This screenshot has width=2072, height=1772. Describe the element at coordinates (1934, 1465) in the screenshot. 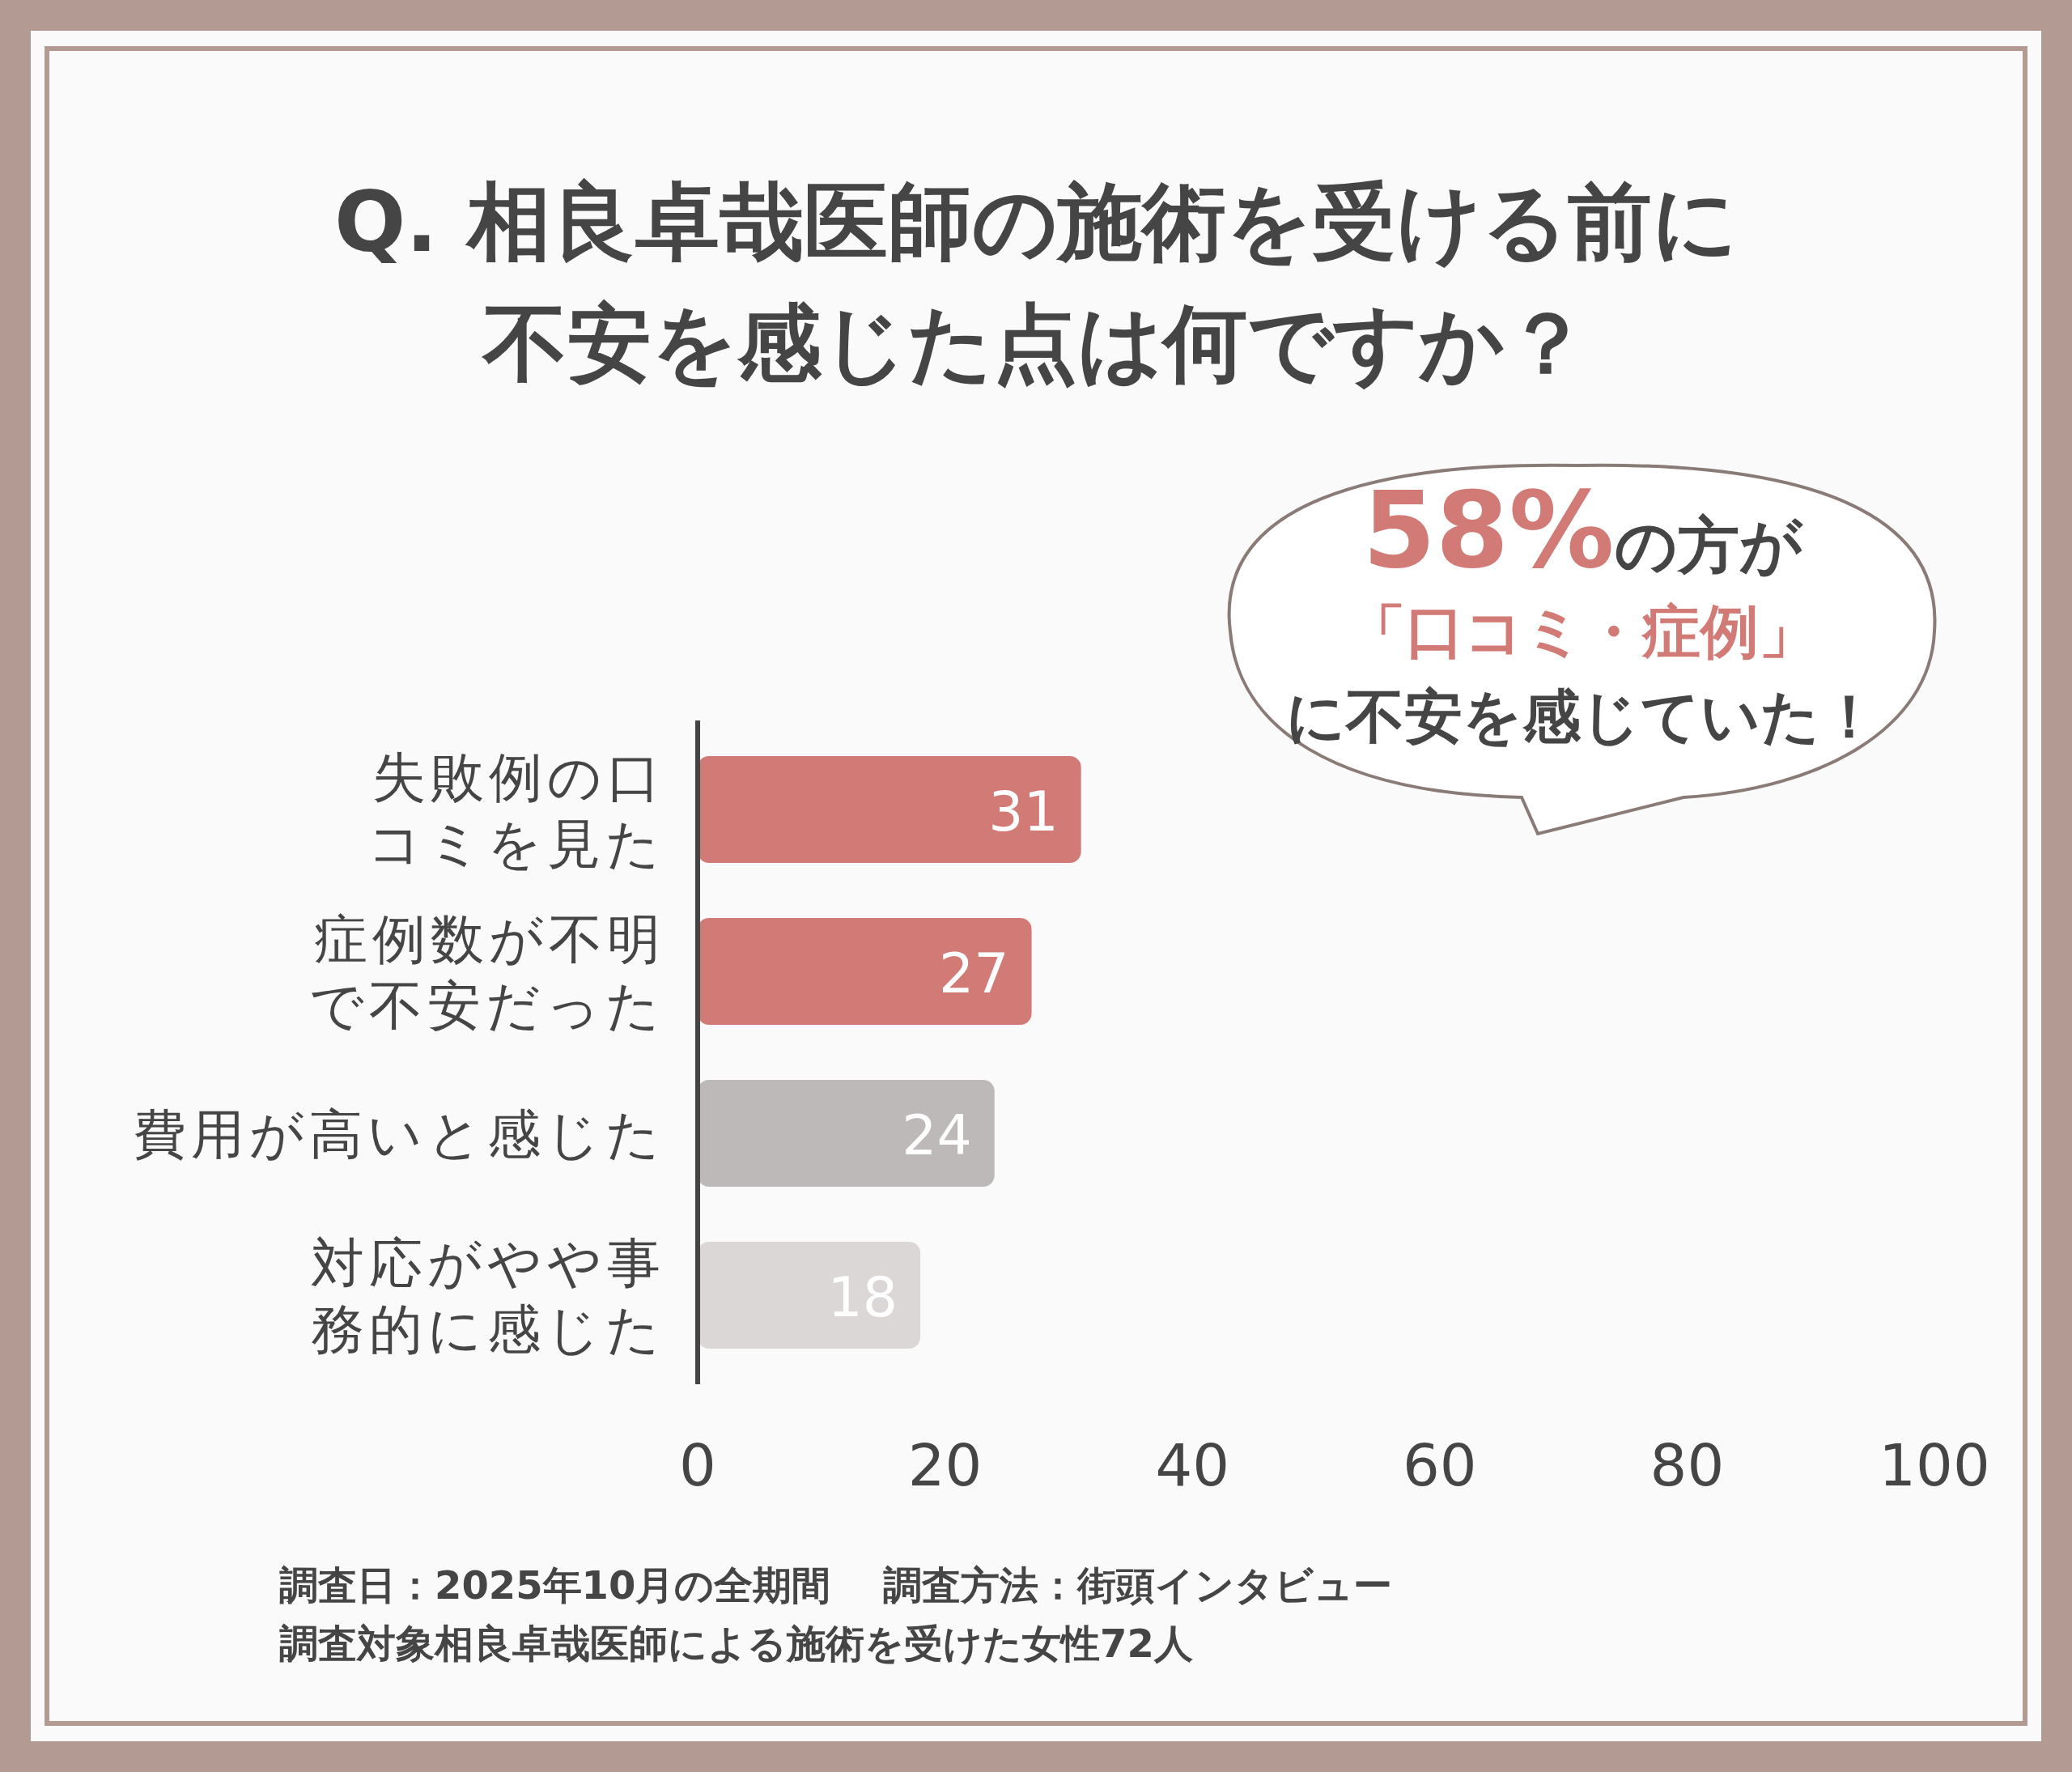

I see `x-tick-label: 100` at that location.